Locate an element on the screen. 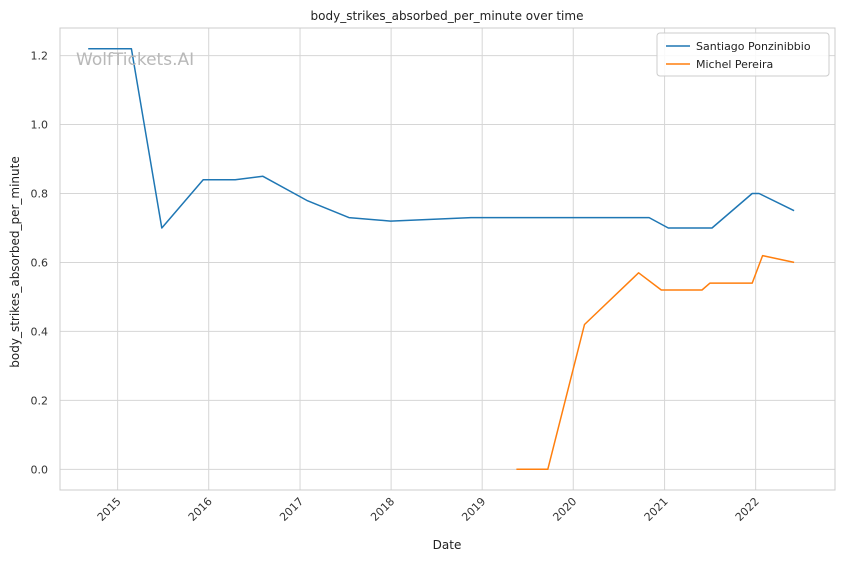 The image size is (844, 561). series-line-michel-pereira is located at coordinates (655, 362).